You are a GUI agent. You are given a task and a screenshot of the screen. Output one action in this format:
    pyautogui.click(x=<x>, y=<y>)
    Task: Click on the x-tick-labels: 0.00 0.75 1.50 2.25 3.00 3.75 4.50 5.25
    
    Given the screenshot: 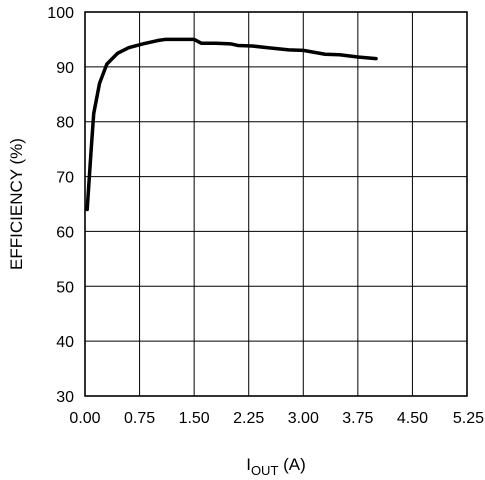 What is the action you would take?
    pyautogui.click(x=276, y=418)
    